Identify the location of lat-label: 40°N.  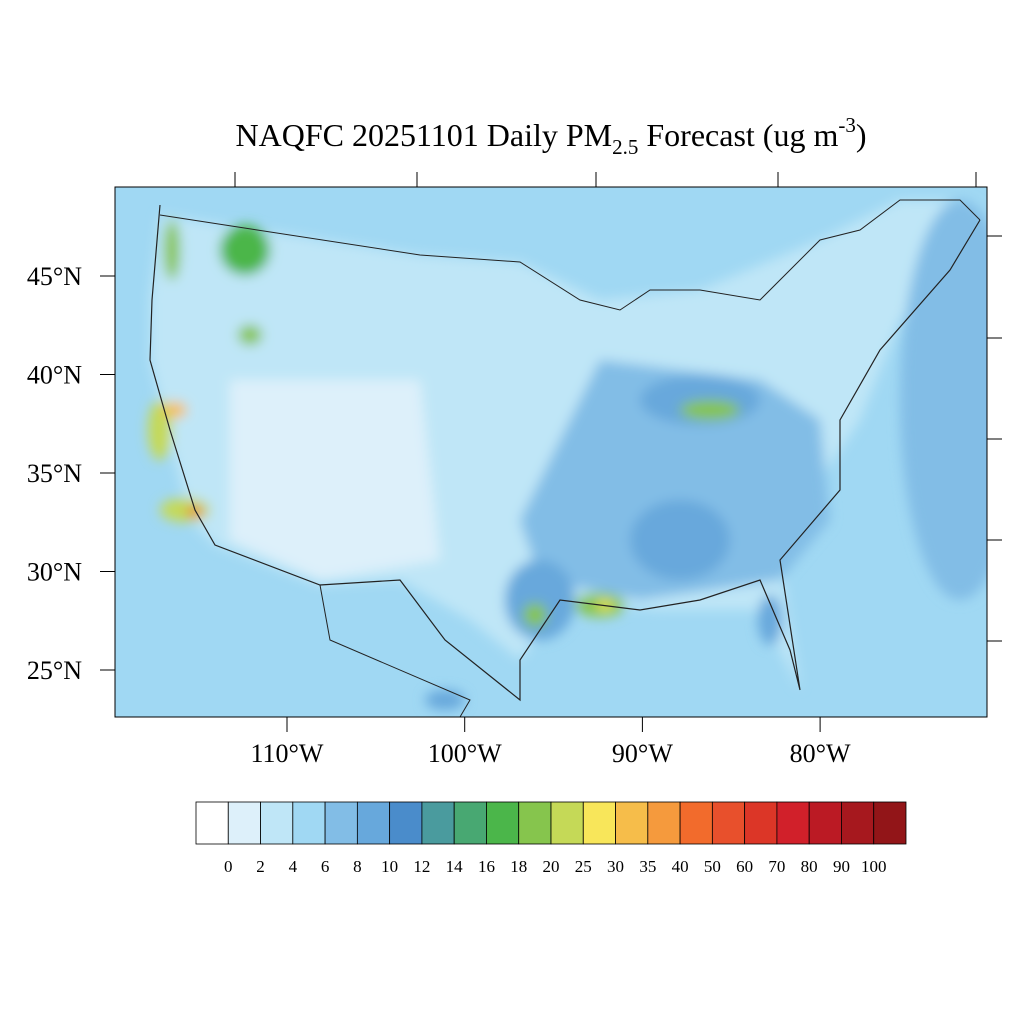
(54, 375).